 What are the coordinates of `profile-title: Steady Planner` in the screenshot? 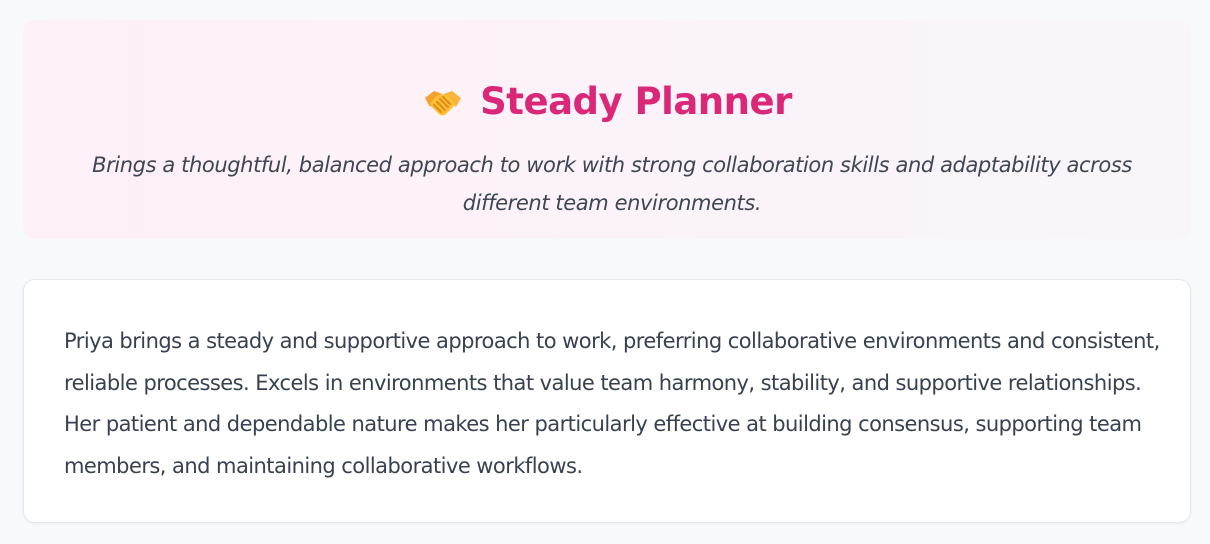 It's located at (636, 101).